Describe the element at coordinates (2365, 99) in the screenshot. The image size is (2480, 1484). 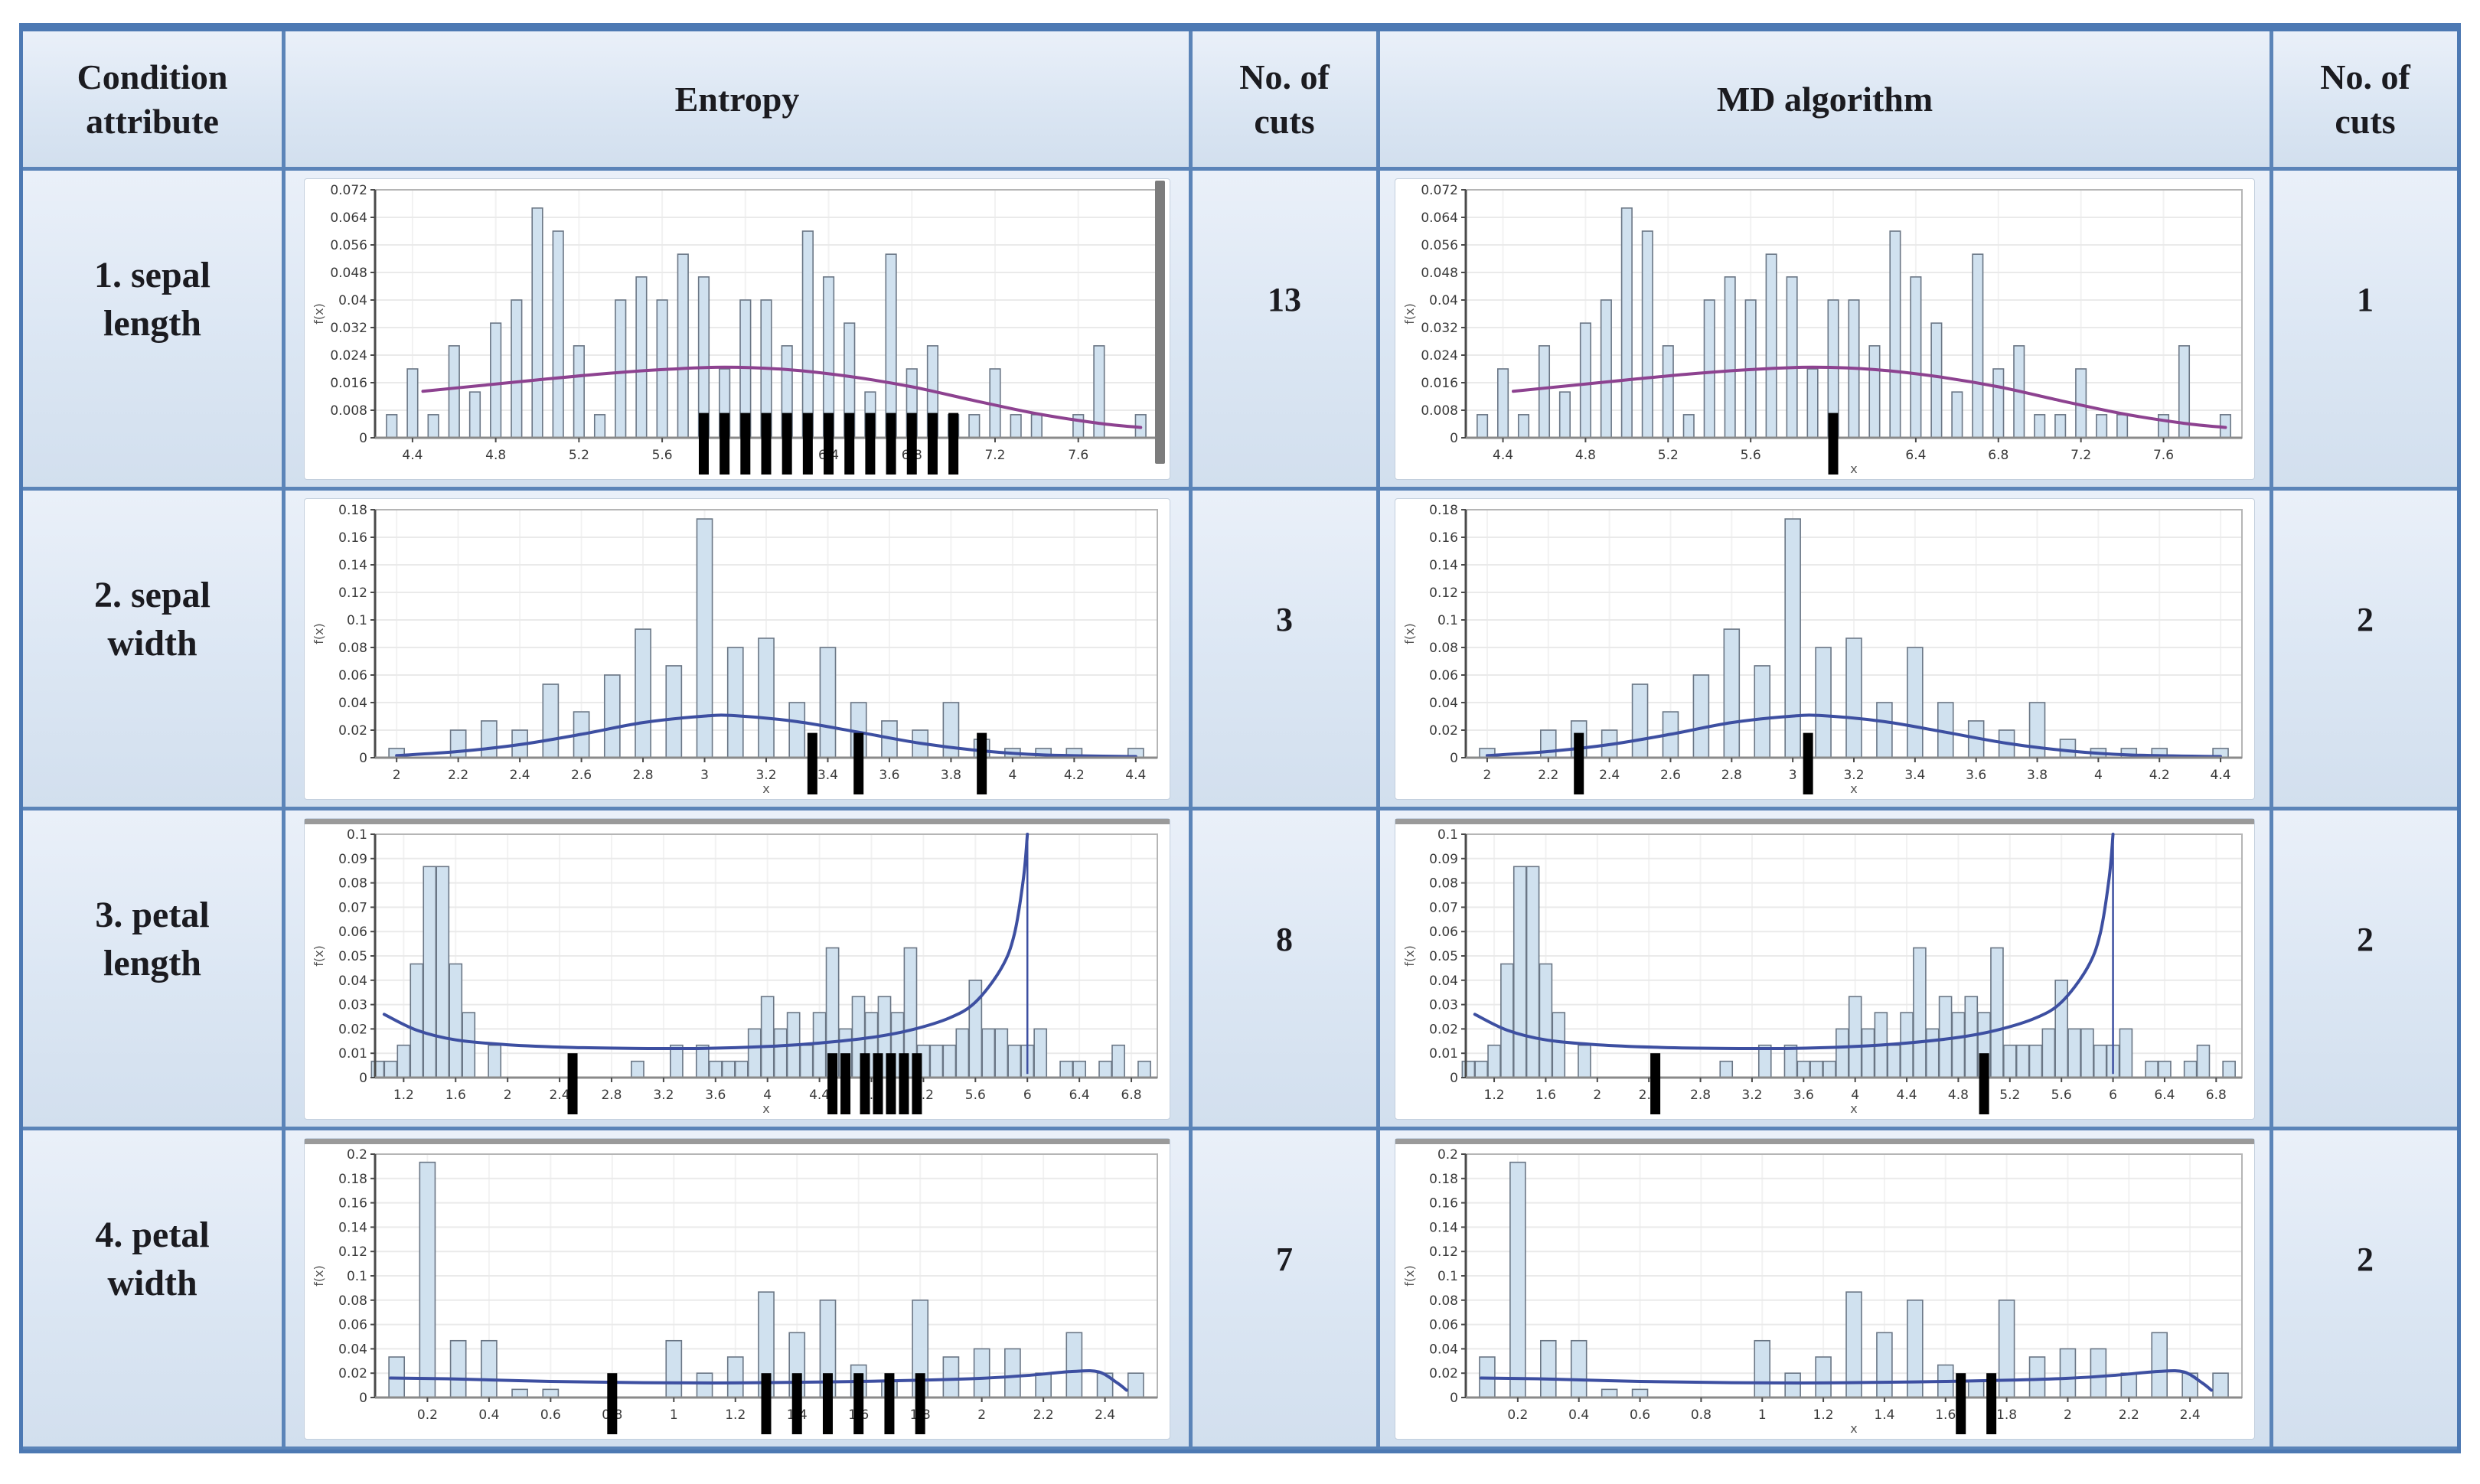
I see `header-no-of-cuts-md: No. of cuts` at that location.